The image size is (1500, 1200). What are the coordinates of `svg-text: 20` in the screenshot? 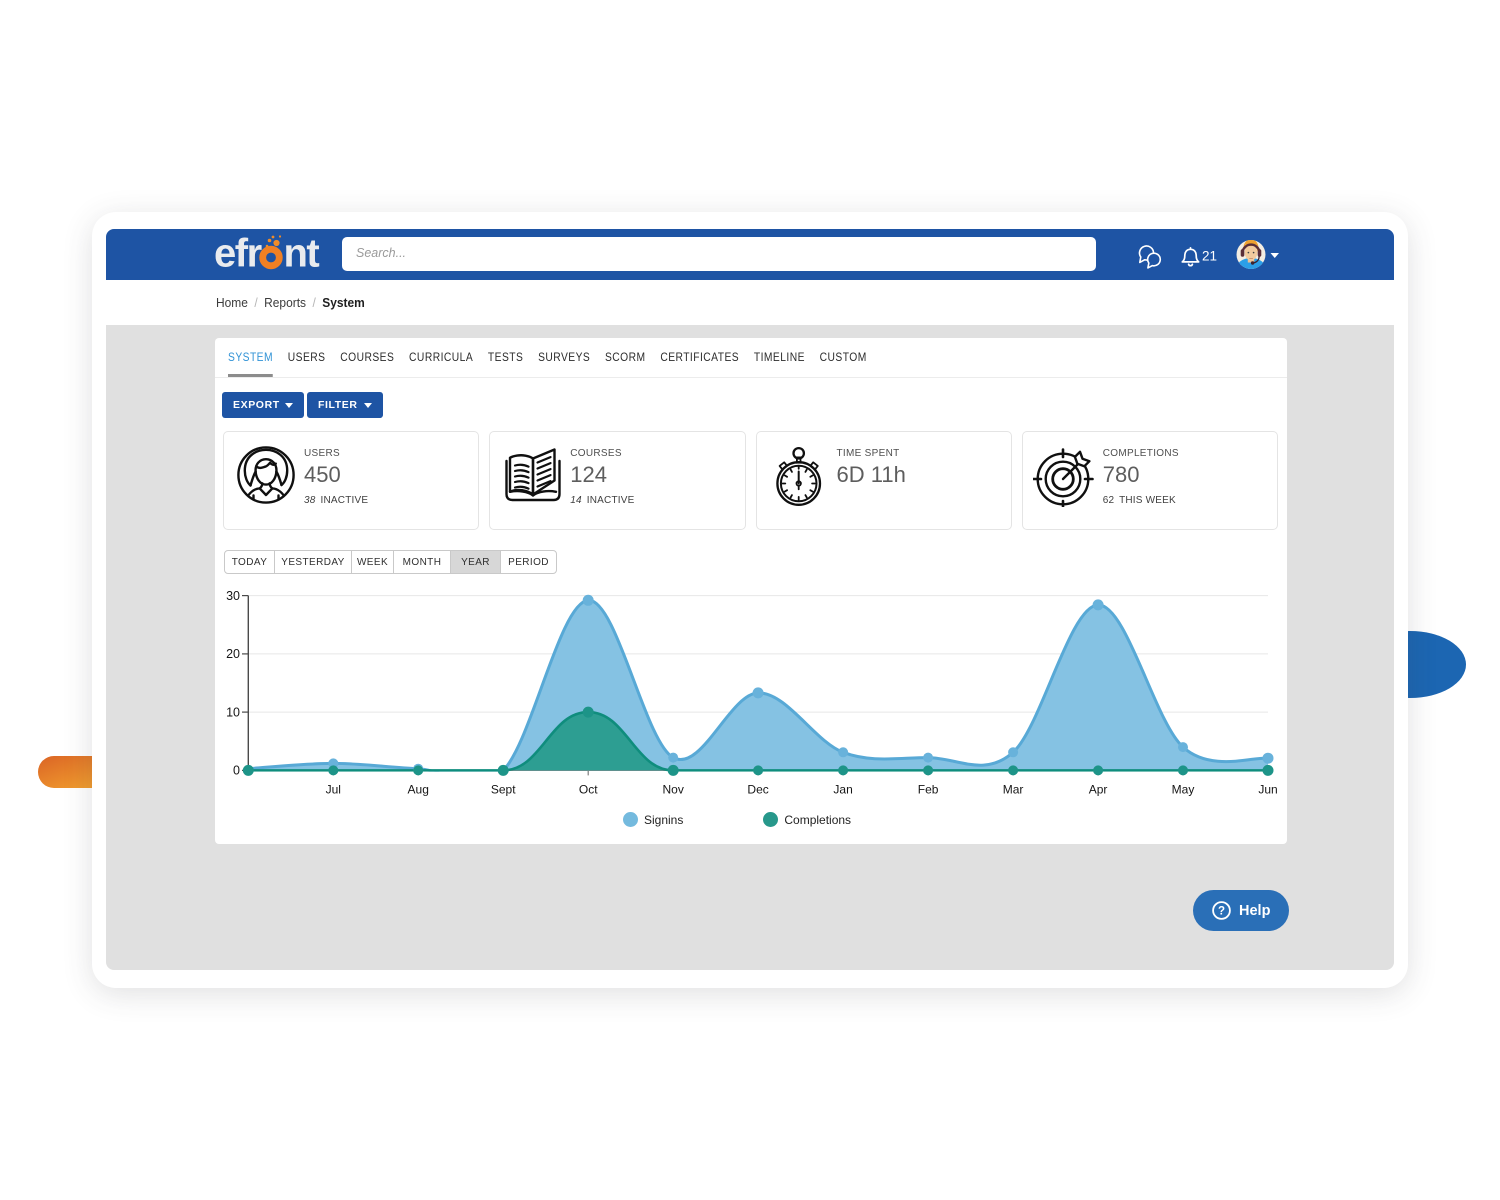 It's located at (233, 654).